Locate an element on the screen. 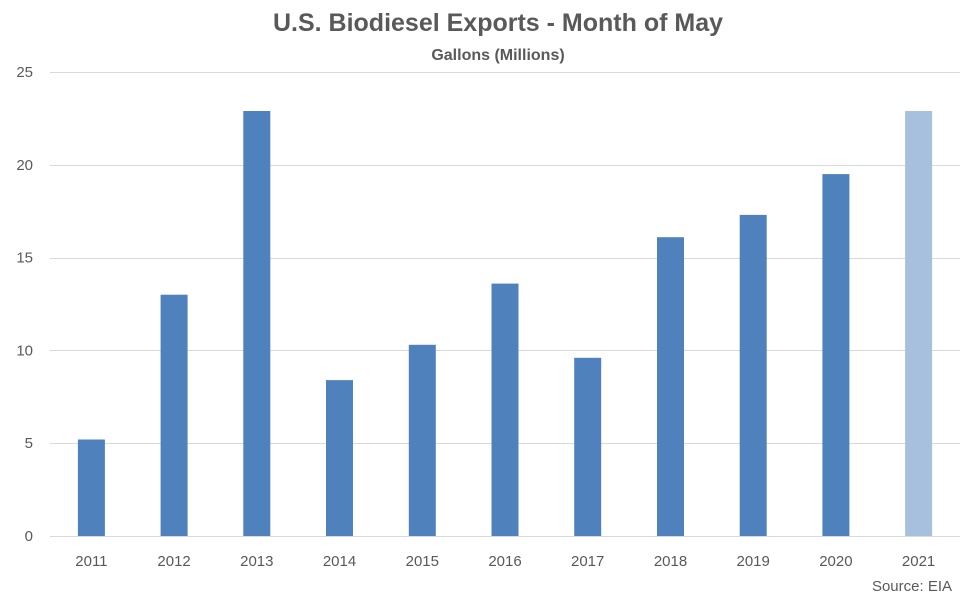 The image size is (975, 601). x-tick-label: 2011 is located at coordinates (91, 561).